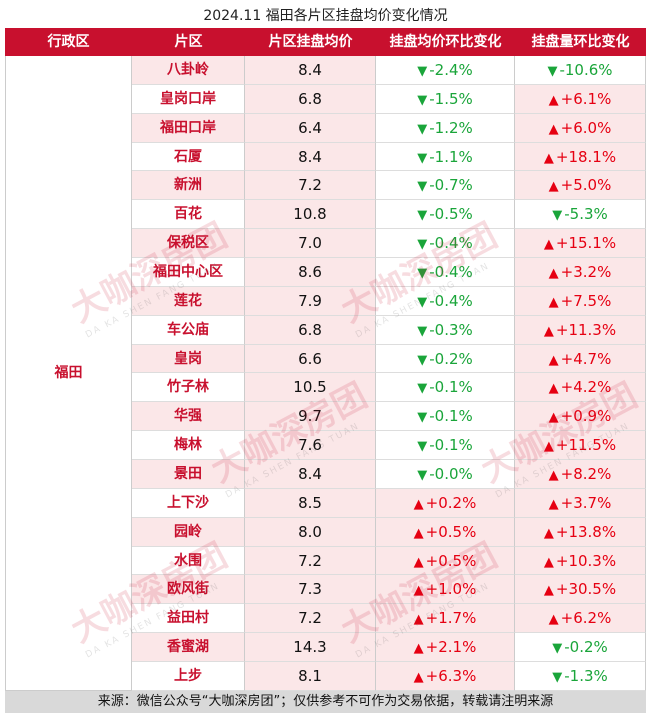 The width and height of the screenshot is (652, 715). What do you see at coordinates (451, 618) in the screenshot?
I see `price-change-label: +1.7%` at bounding box center [451, 618].